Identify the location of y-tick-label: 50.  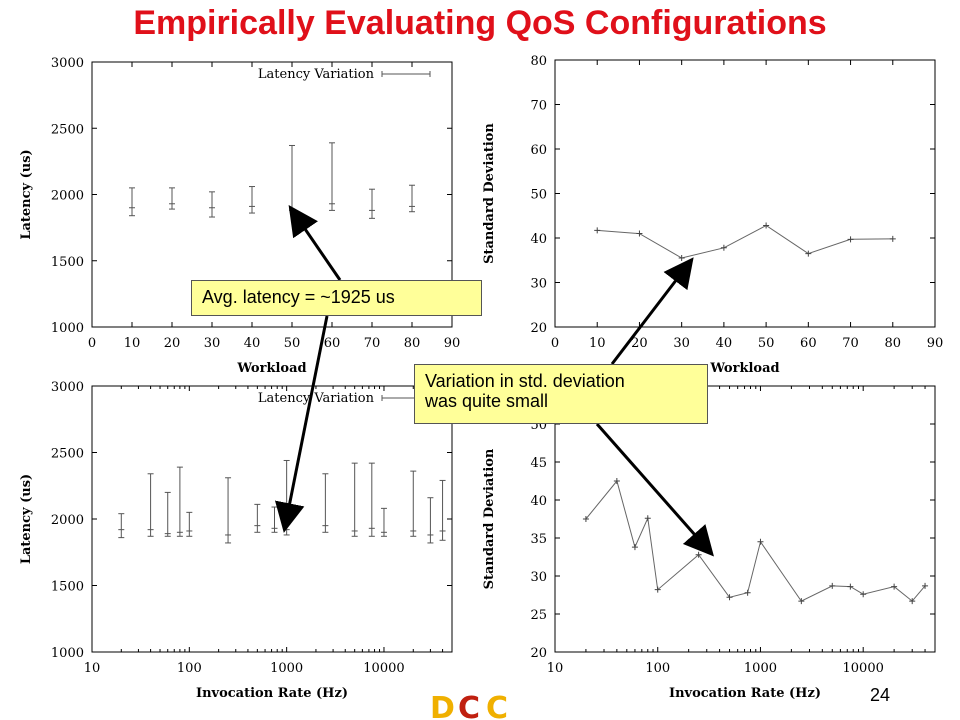
(538, 195).